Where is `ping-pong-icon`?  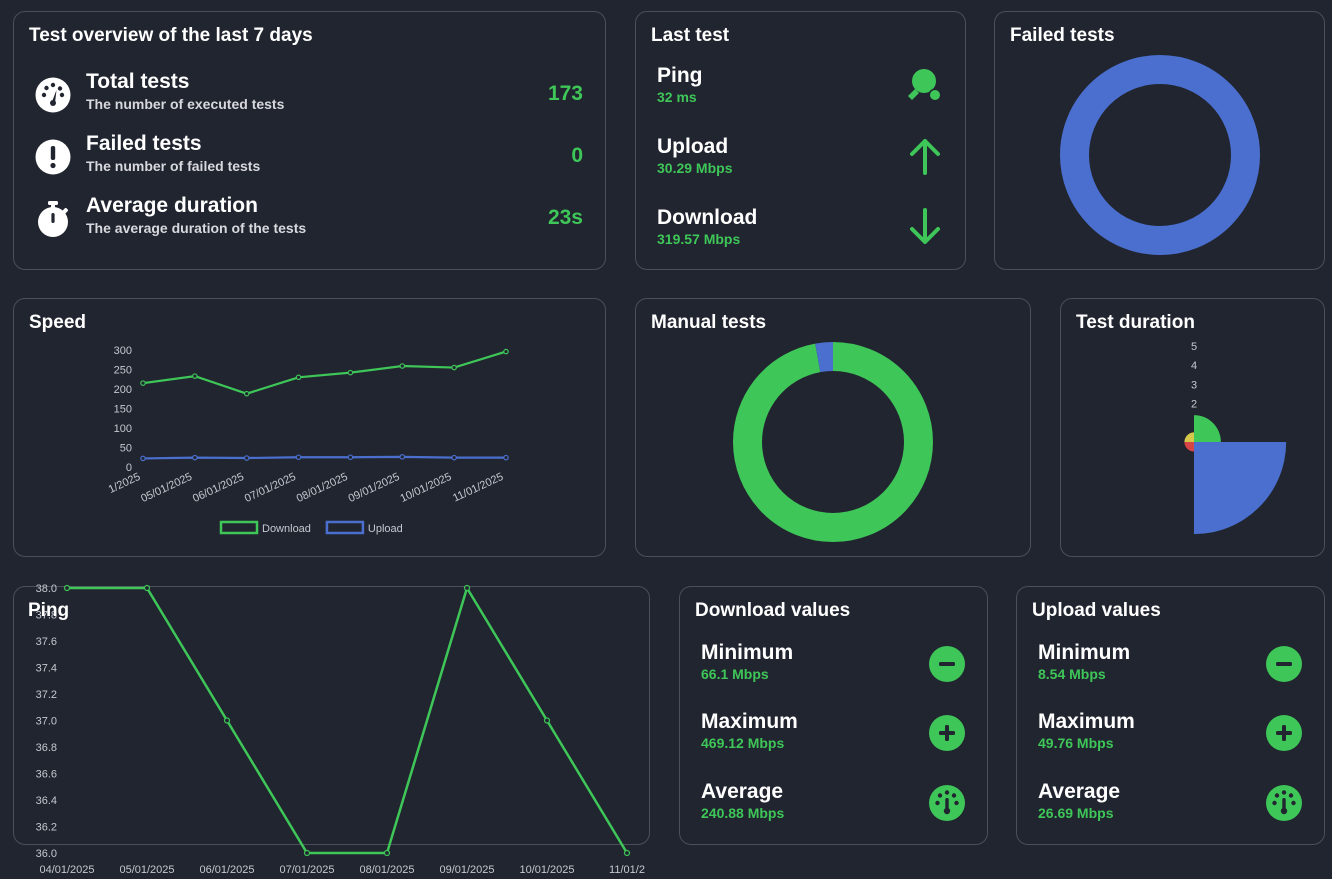 ping-pong-icon is located at coordinates (925, 85).